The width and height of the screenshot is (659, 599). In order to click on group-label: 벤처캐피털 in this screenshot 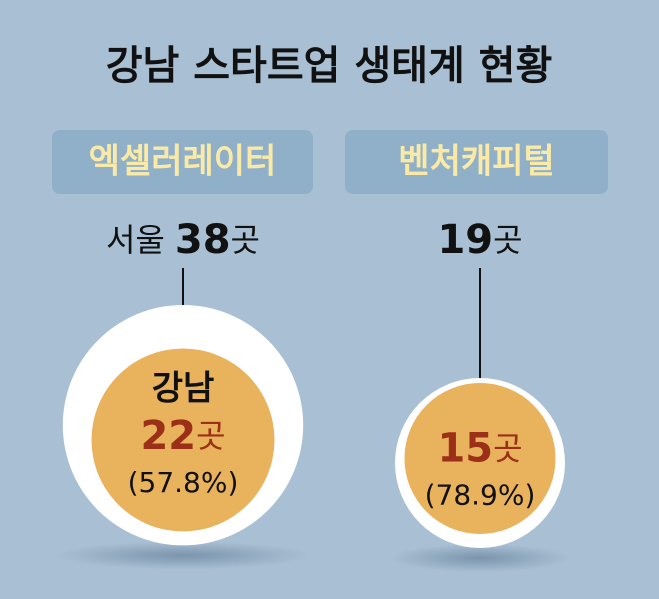, I will do `click(476, 162)`.